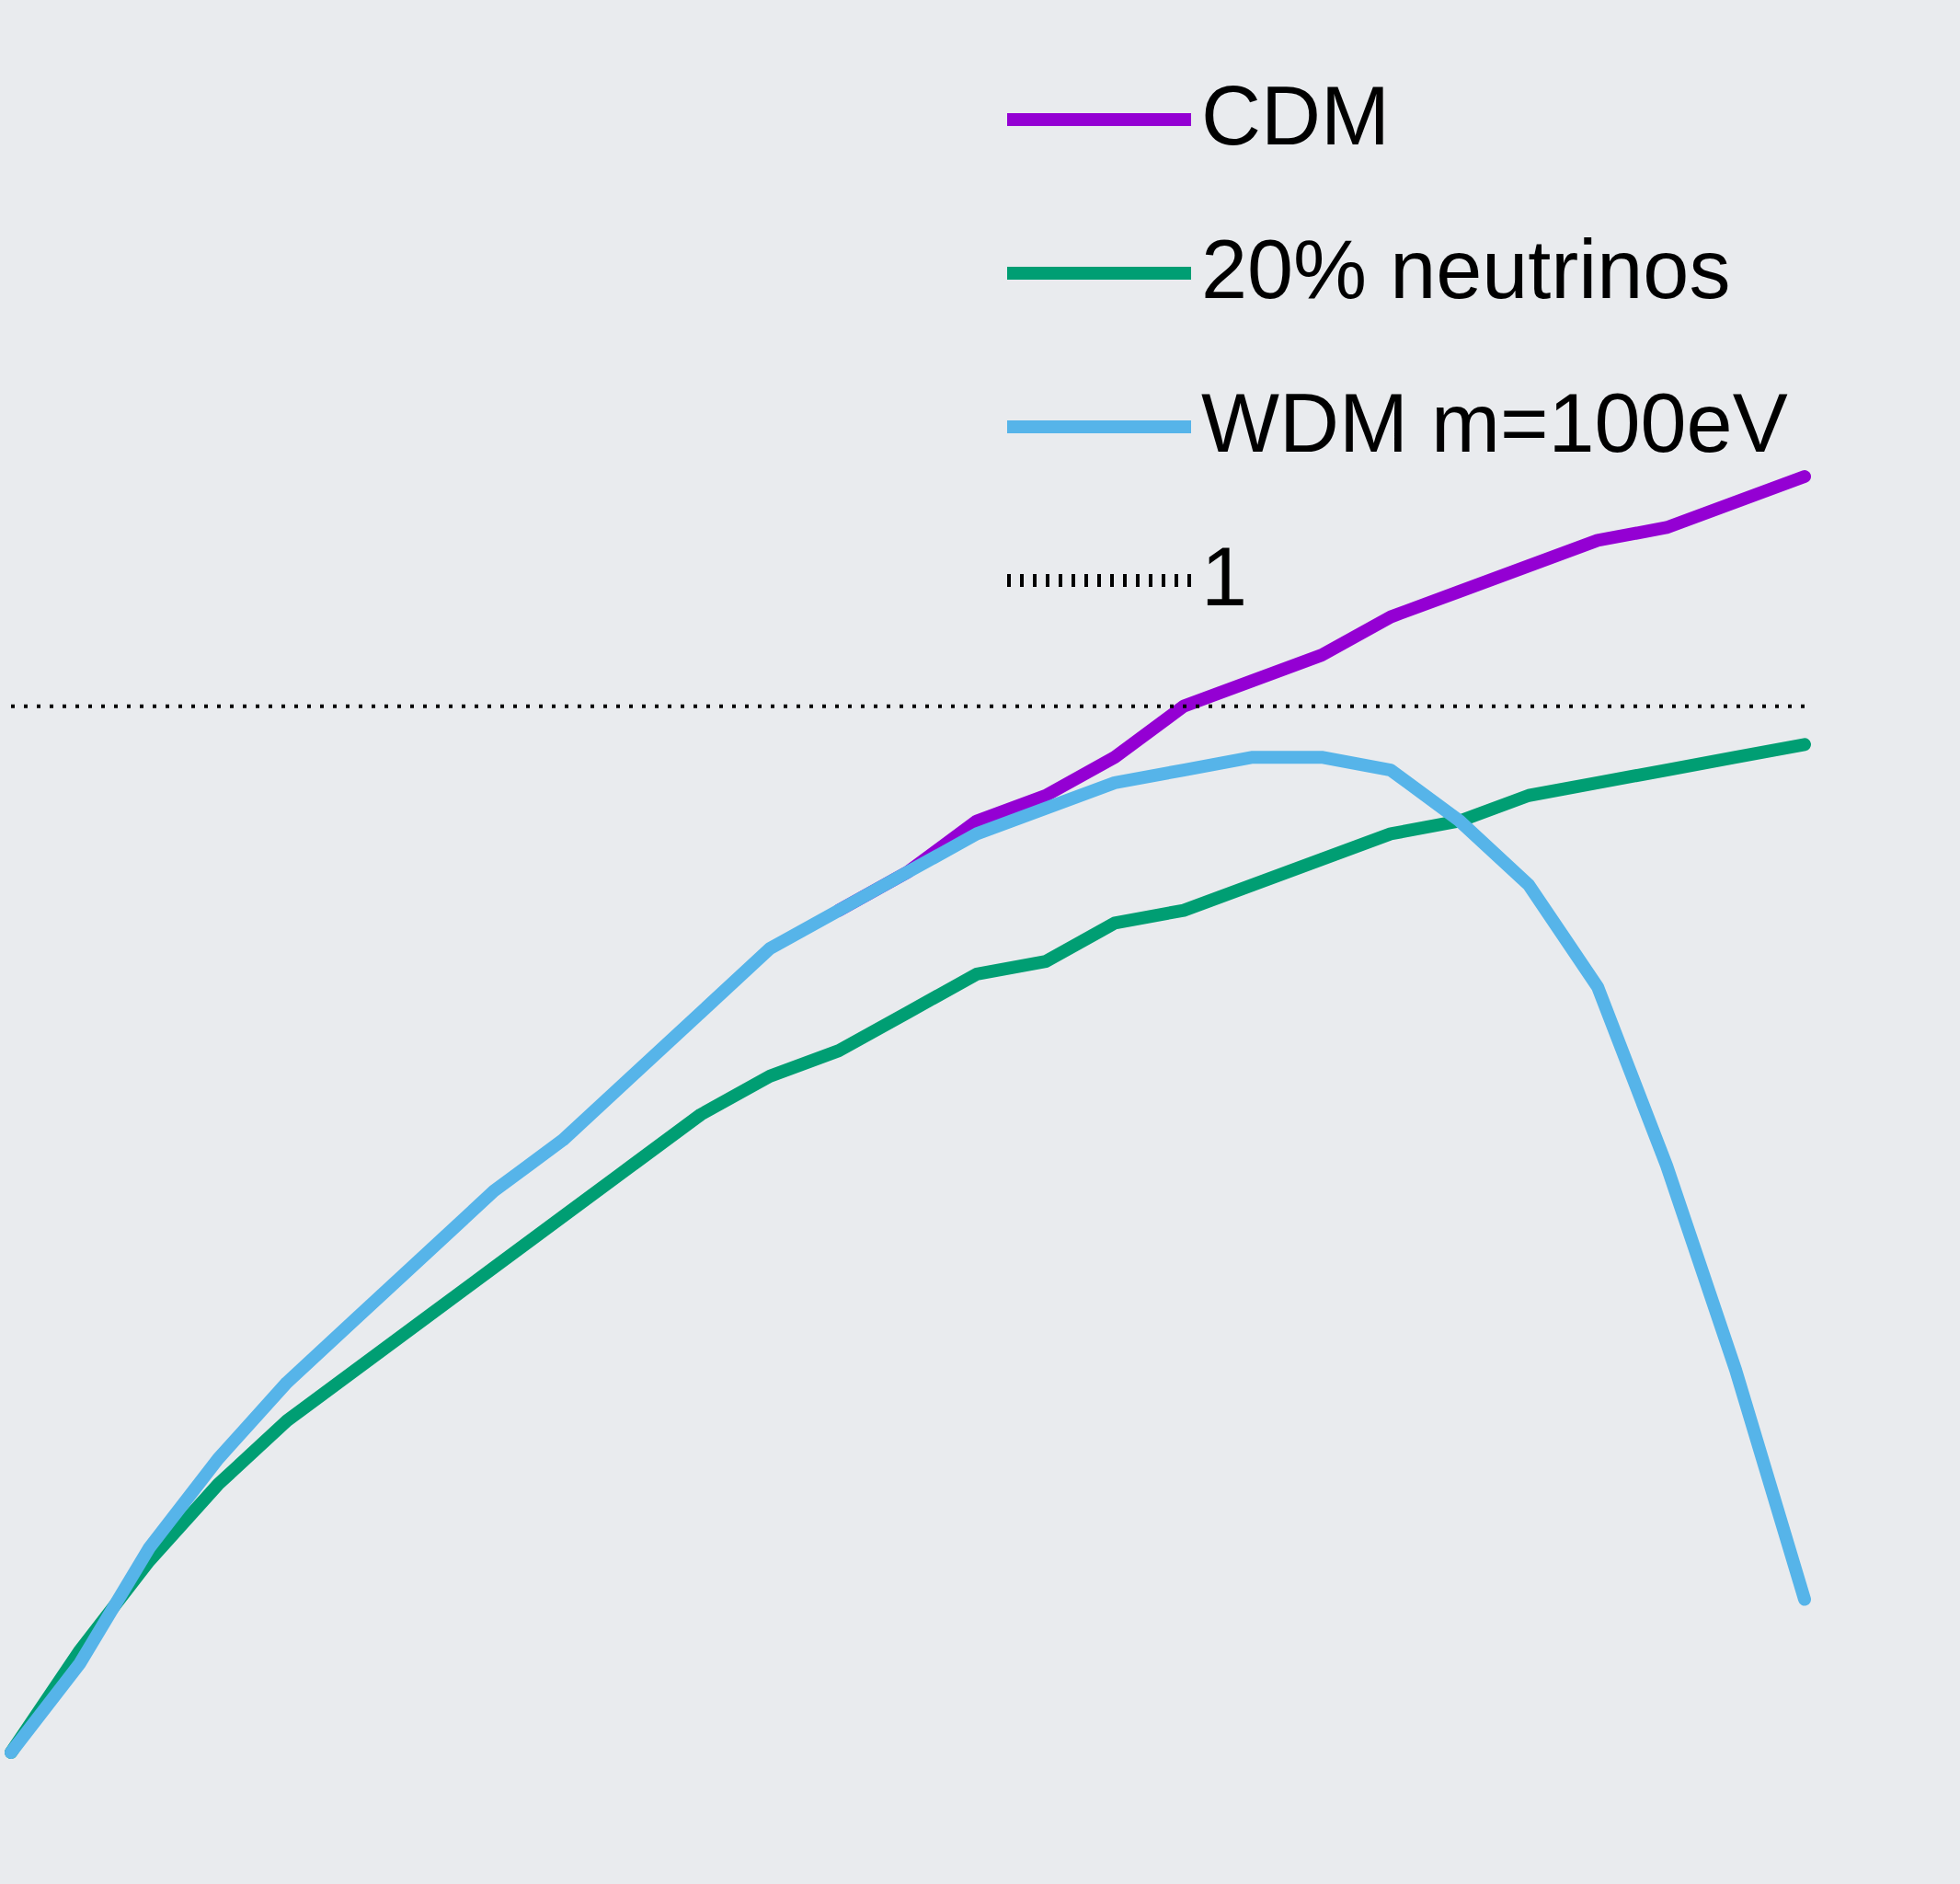  I want to click on legend-label: WDM m=100eV, so click(1494, 423).